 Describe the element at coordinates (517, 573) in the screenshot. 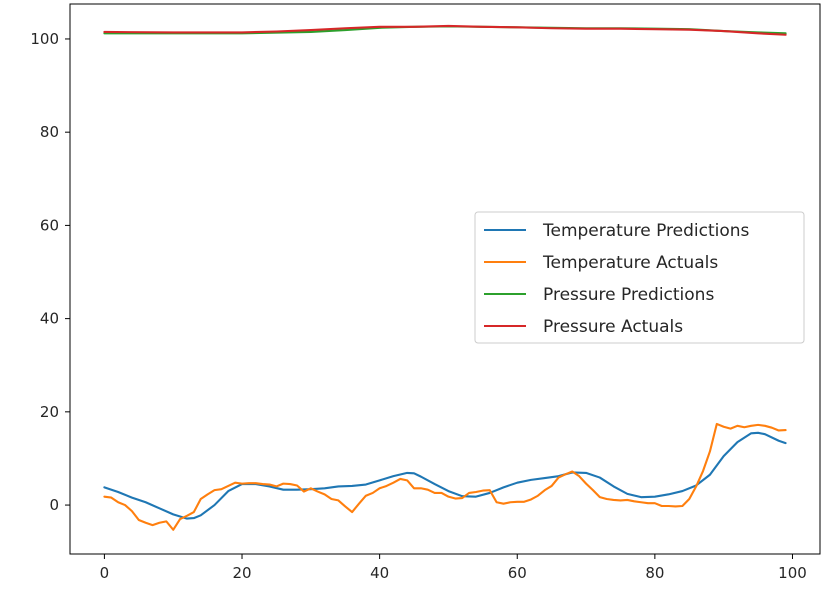

I see `x-tick-label: 60` at that location.